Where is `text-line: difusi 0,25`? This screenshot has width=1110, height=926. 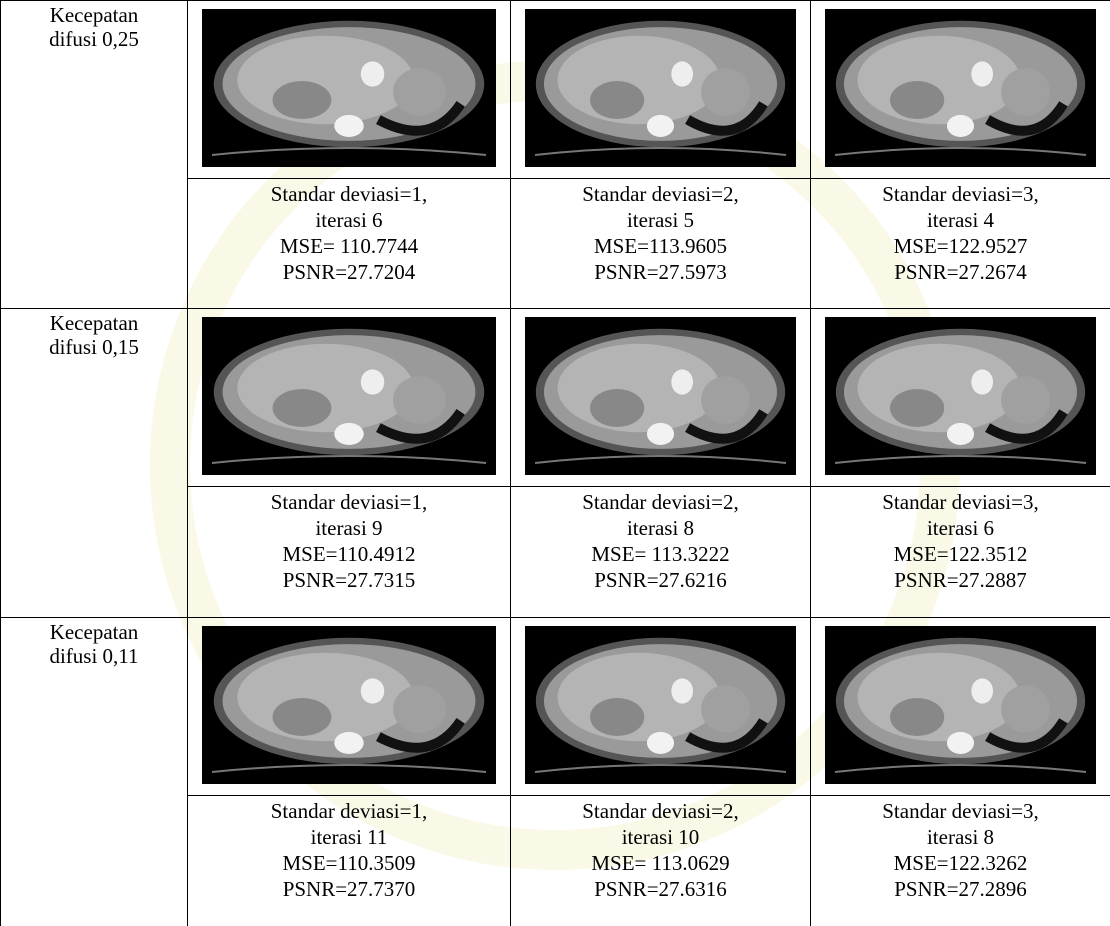 text-line: difusi 0,25 is located at coordinates (94, 39).